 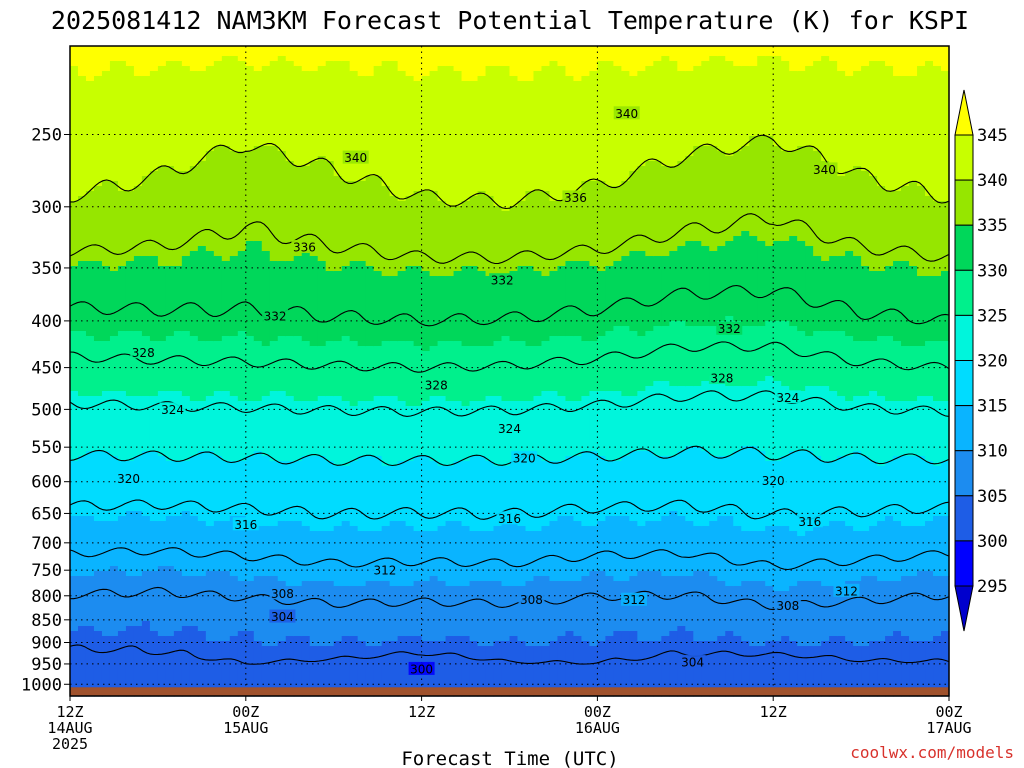 I want to click on contour-label-text: 312, so click(x=385, y=571).